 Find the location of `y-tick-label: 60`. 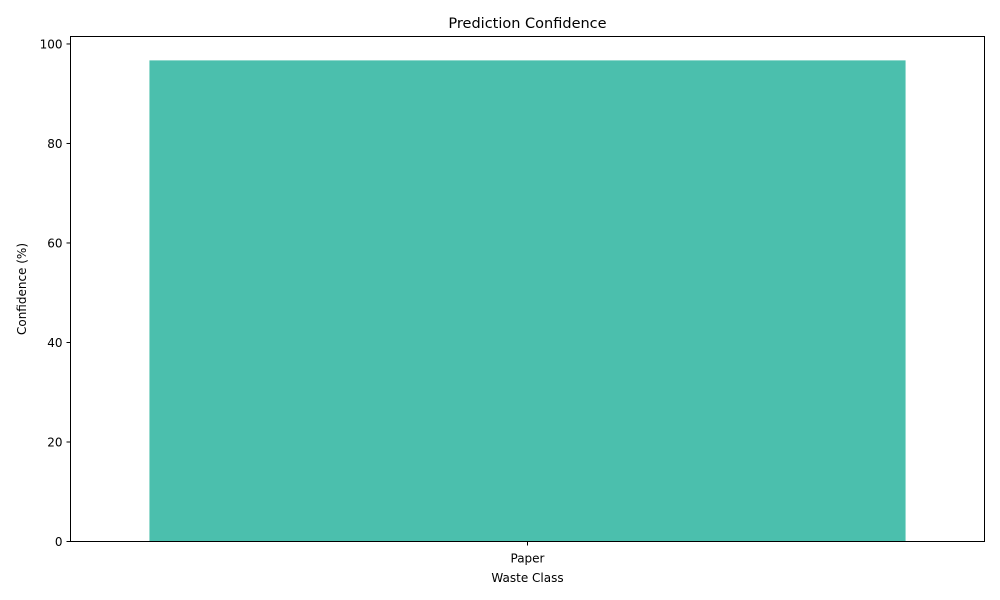

y-tick-label: 60 is located at coordinates (54, 243).